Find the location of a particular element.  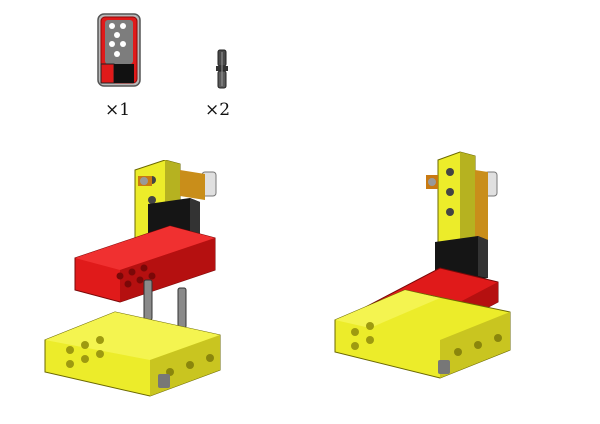

yellow-base-frame is located at coordinates (132, 354).